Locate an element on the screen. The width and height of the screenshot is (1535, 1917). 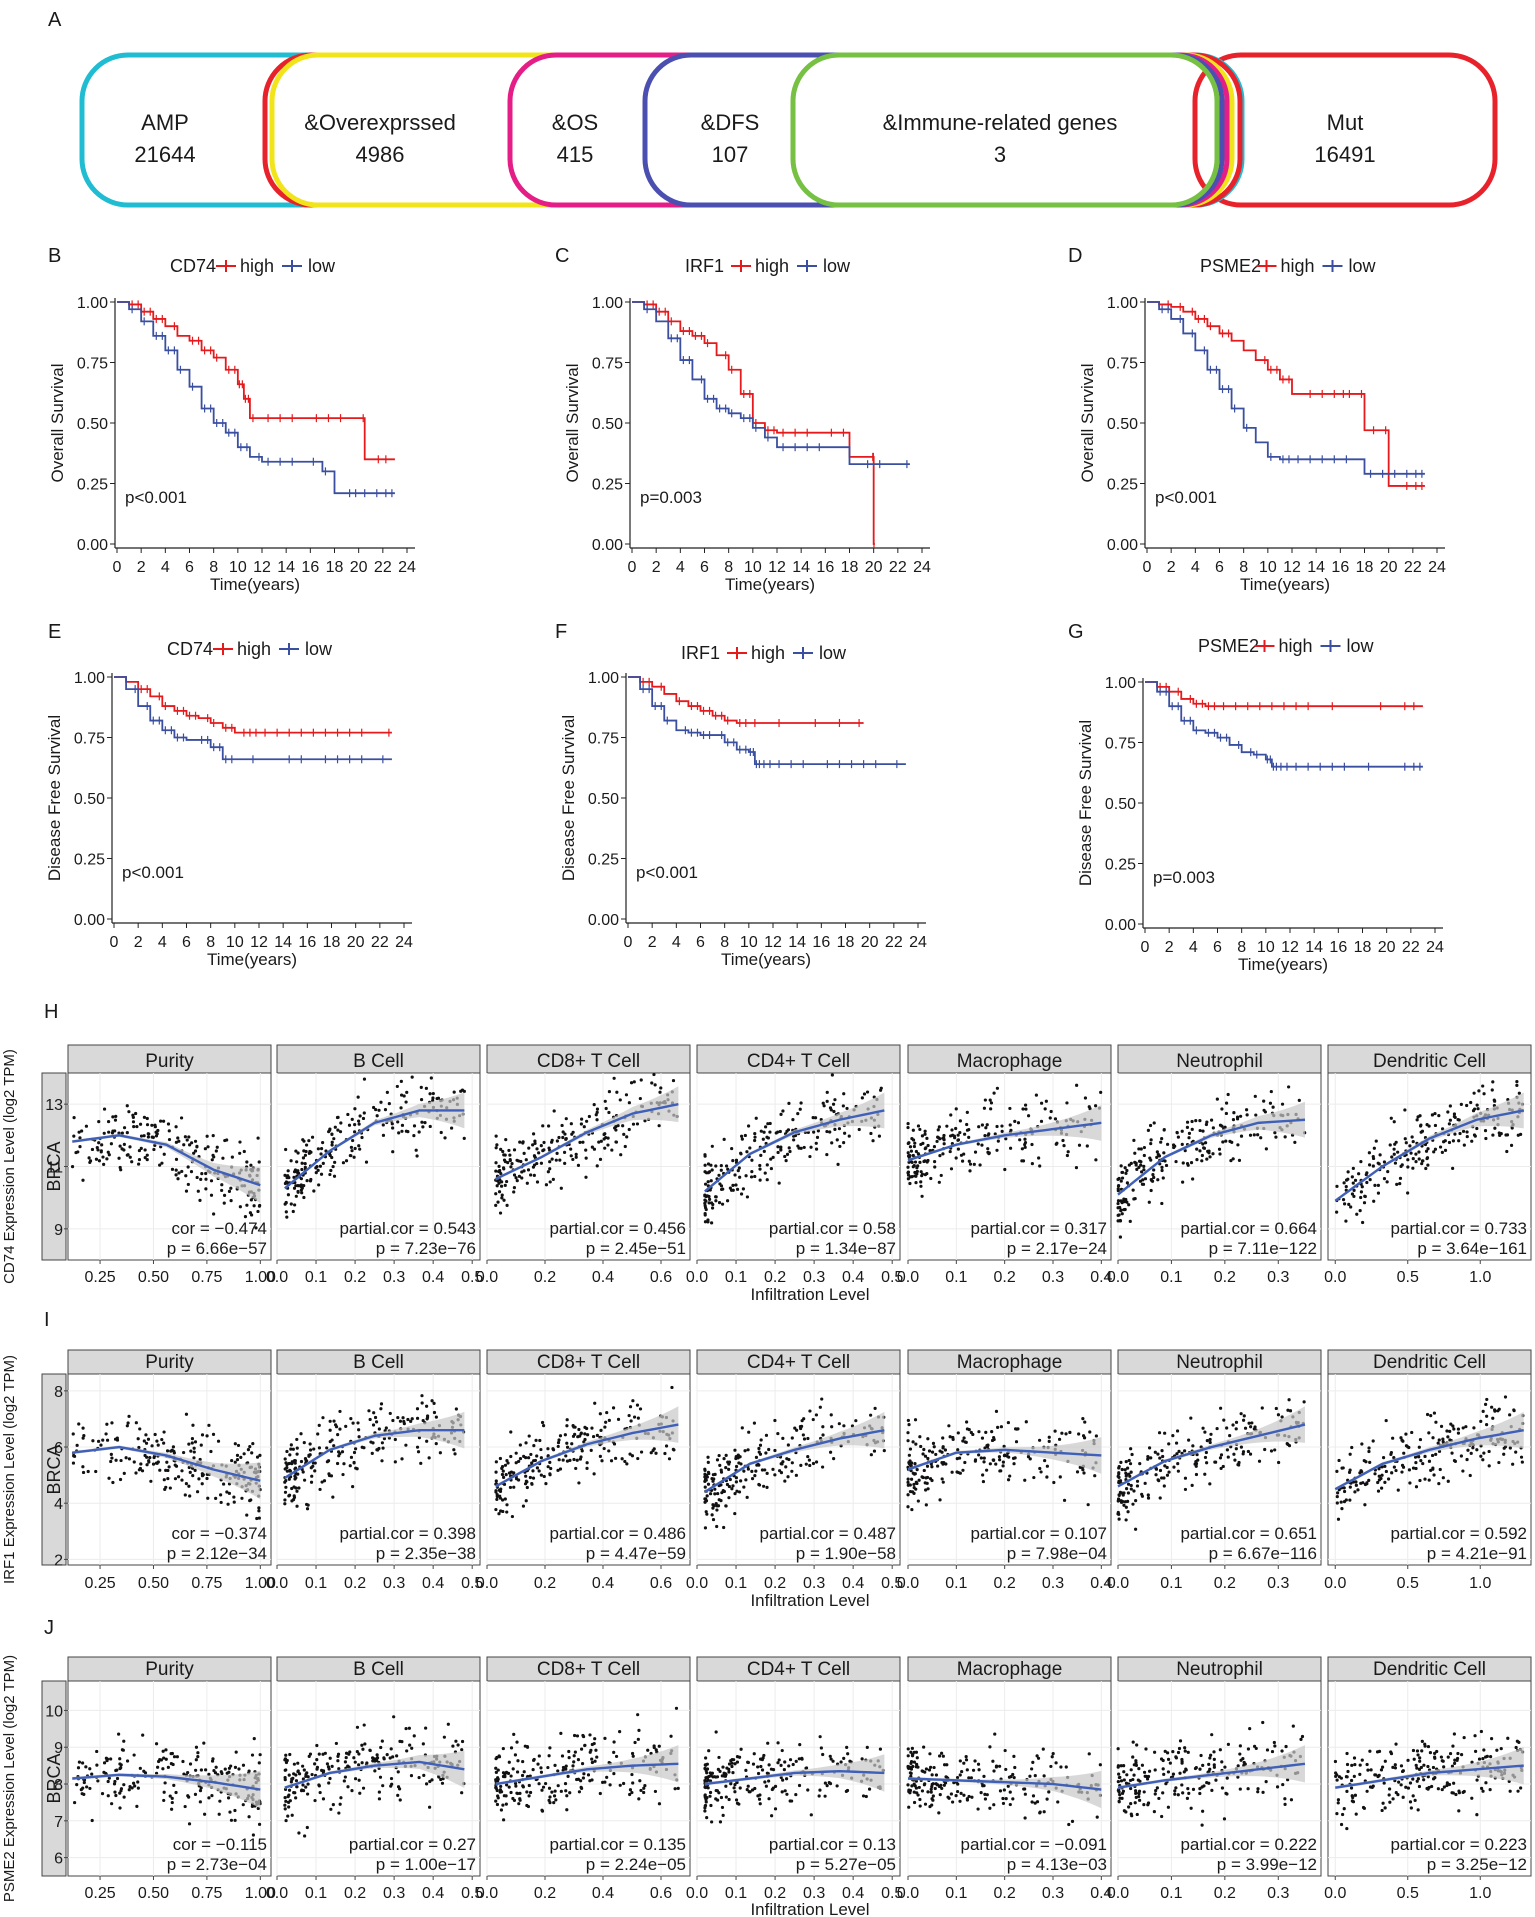
x-tick-label: 4 is located at coordinates (165, 567).